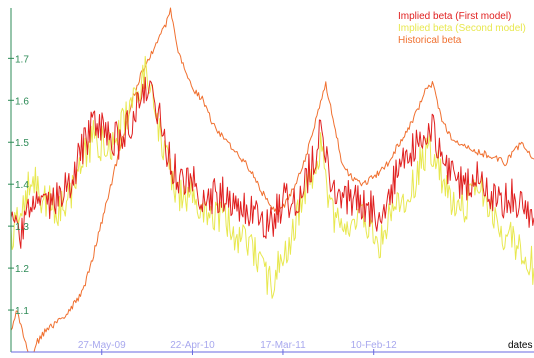 This screenshot has width=534, height=358. What do you see at coordinates (22, 269) in the screenshot?
I see `y-tick-label-2: 1.2` at bounding box center [22, 269].